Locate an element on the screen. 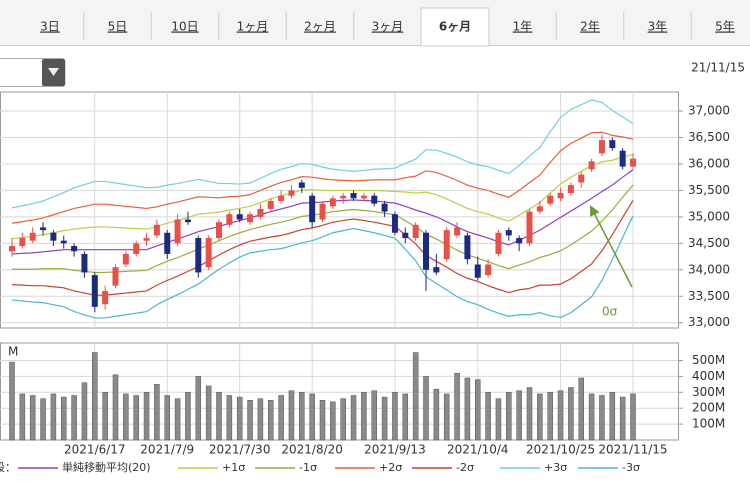 This screenshot has width=750, height=483. tab: 5日 is located at coordinates (105, 26).